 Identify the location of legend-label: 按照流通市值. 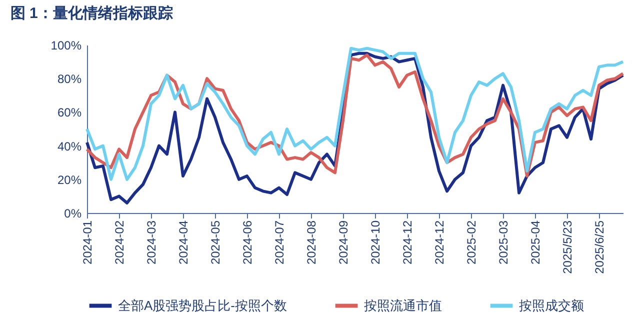
(403, 305).